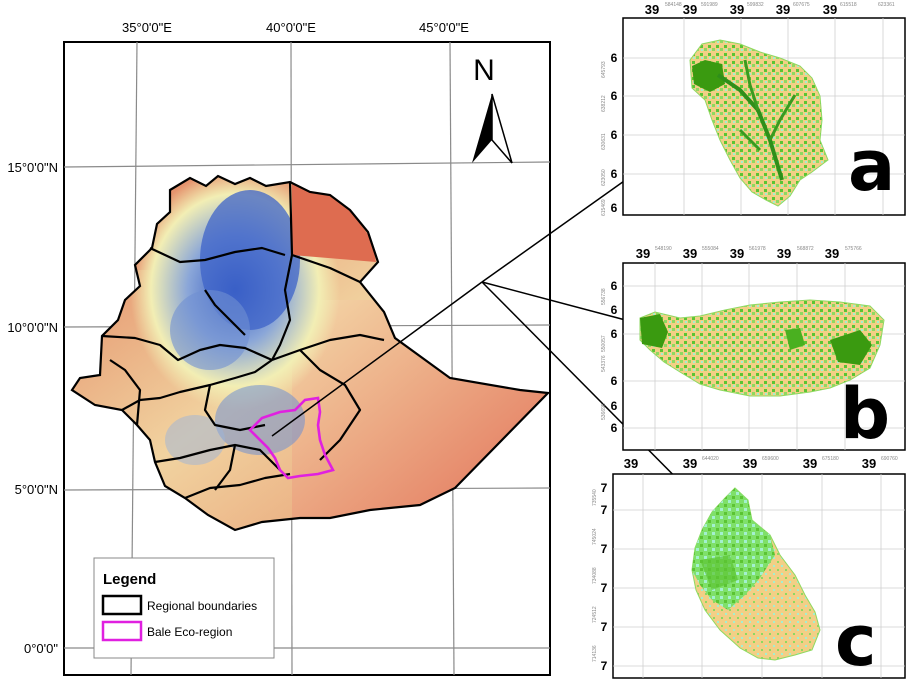  Describe the element at coordinates (673, 5) in the screenshot. I see `panel-a-top-small-0: 584148` at that location.